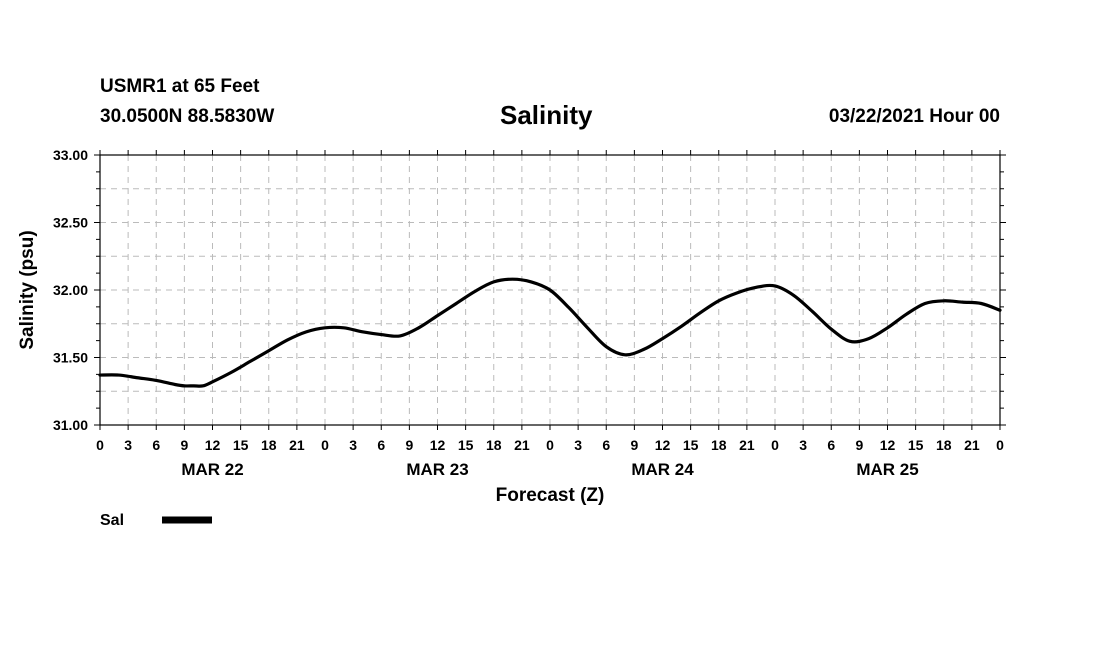 The image size is (1100, 650). What do you see at coordinates (212, 469) in the screenshot?
I see `day-label: MAR 22` at bounding box center [212, 469].